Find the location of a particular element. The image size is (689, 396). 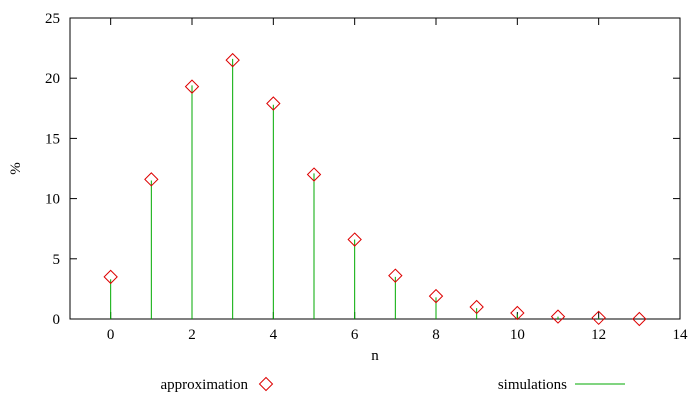

y-tick-label: 20 is located at coordinates (52, 79).